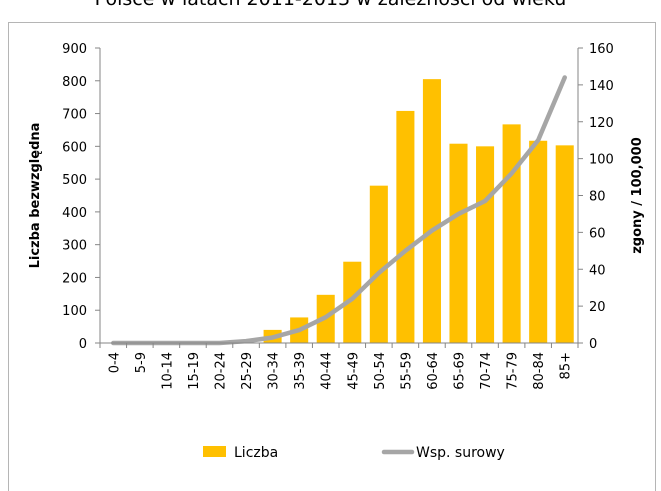 Image resolution: width=661 pixels, height=491 pixels. What do you see at coordinates (300, 371) in the screenshot?
I see `x-tick-label-35-39: 35-39` at bounding box center [300, 371].